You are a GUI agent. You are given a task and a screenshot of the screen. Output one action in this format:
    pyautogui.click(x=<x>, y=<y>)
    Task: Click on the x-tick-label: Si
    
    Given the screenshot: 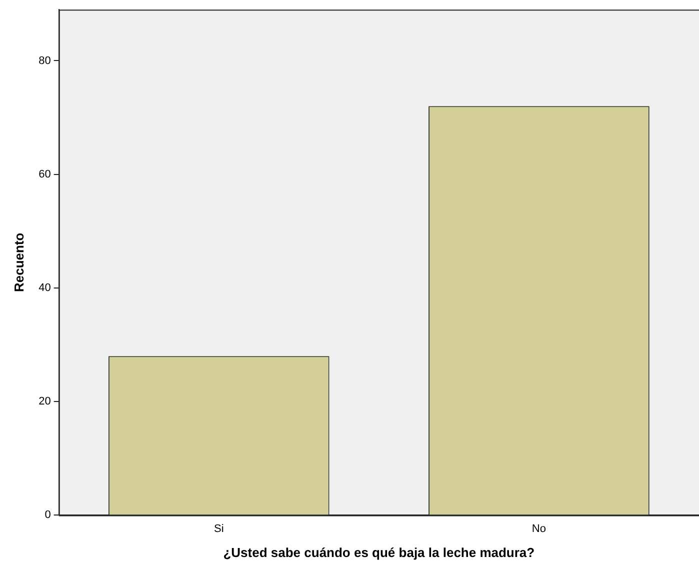 What is the action you would take?
    pyautogui.click(x=219, y=528)
    